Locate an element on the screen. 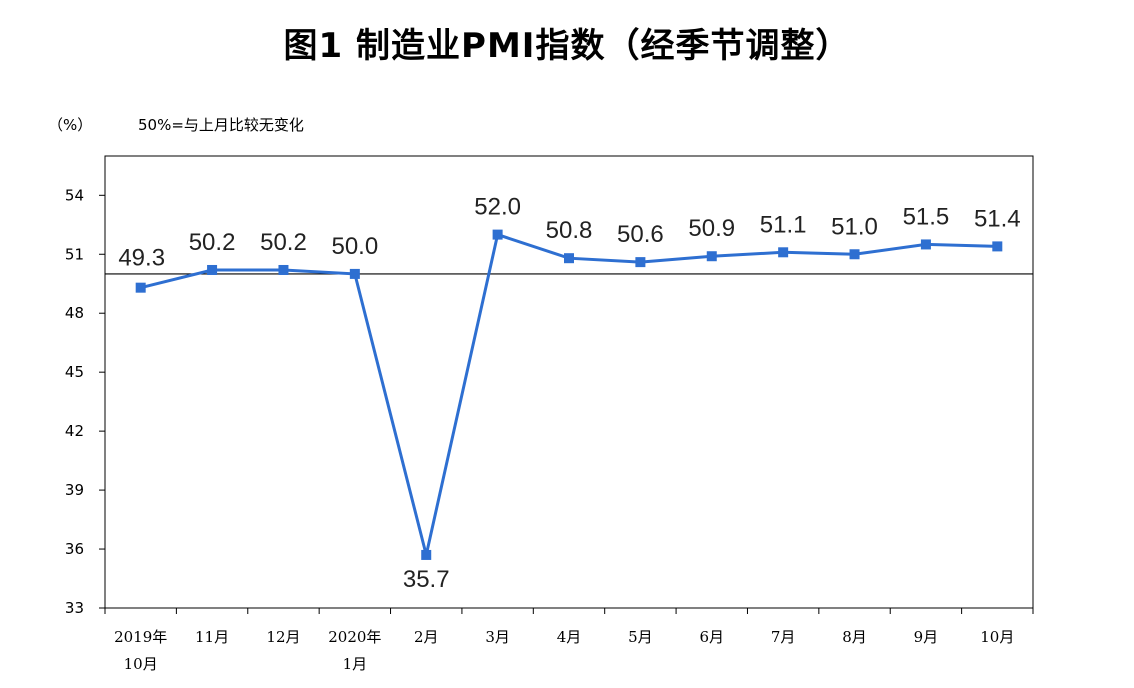  data-label: 50.8 is located at coordinates (569, 230).